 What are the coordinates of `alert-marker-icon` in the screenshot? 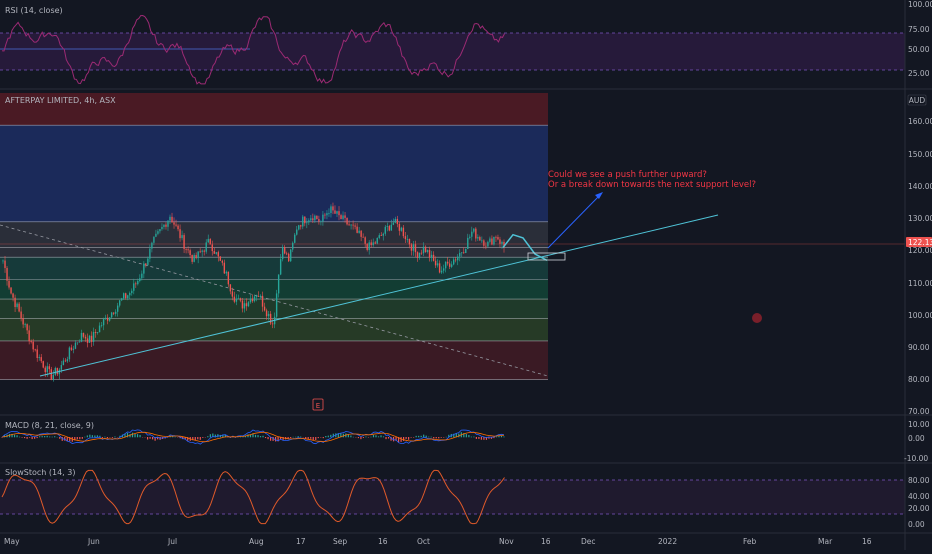 It's located at (757, 318).